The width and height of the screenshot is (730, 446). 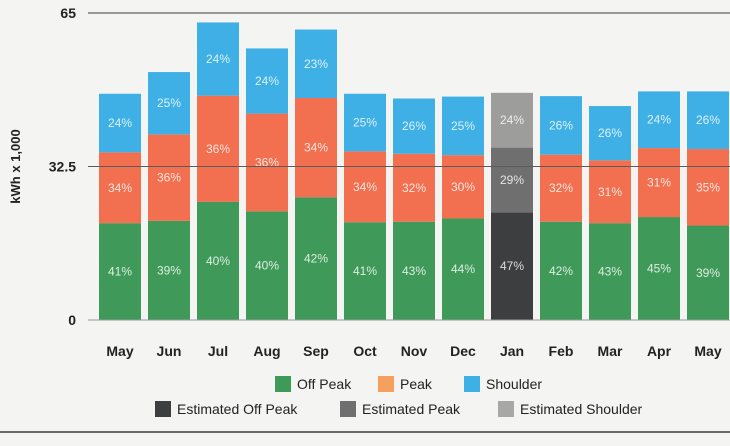 What do you see at coordinates (72, 320) in the screenshot?
I see `y-tick-label: 0` at bounding box center [72, 320].